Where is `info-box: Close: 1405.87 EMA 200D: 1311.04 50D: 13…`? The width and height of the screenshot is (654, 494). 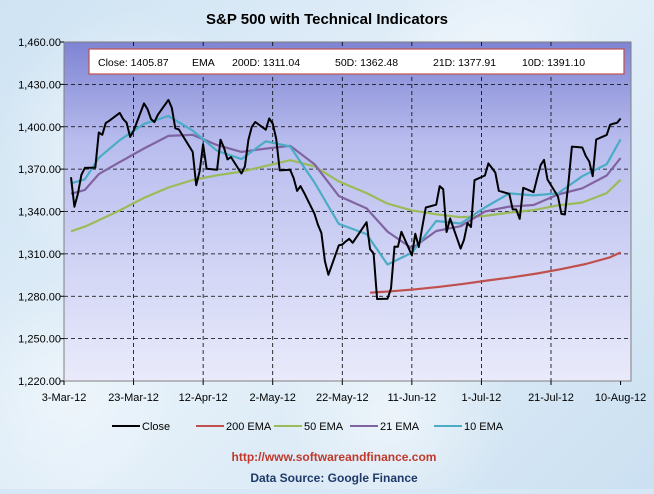
info-box: Close: 1405.87 EMA 200D: 1311.04 50D: 13… is located at coordinates (356, 61).